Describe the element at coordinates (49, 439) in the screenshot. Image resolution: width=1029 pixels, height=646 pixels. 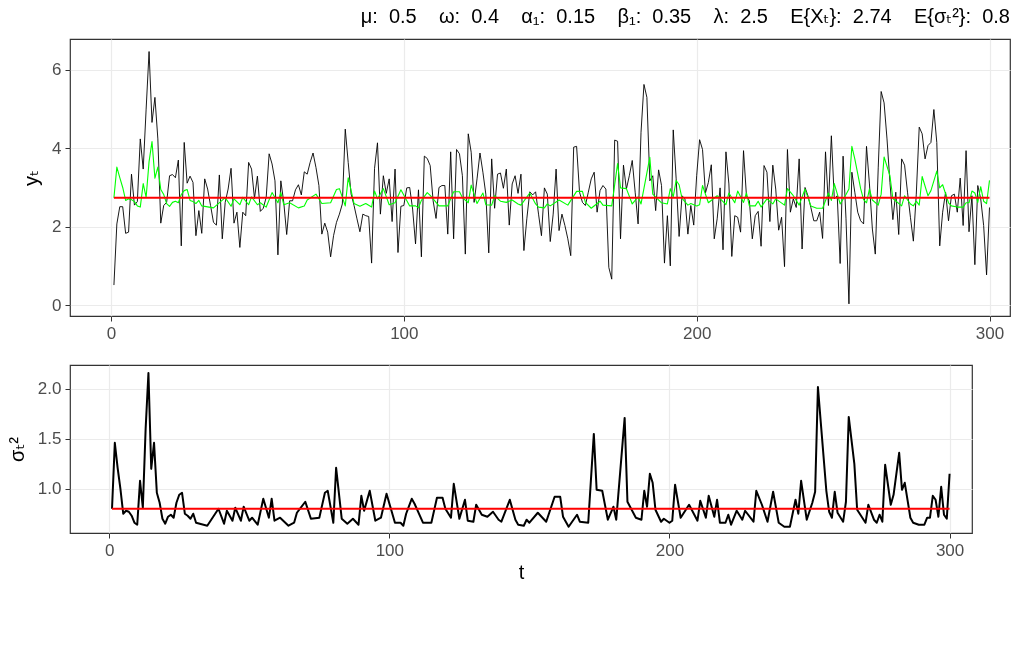
I see `y-tick-label: 1.5` at that location.